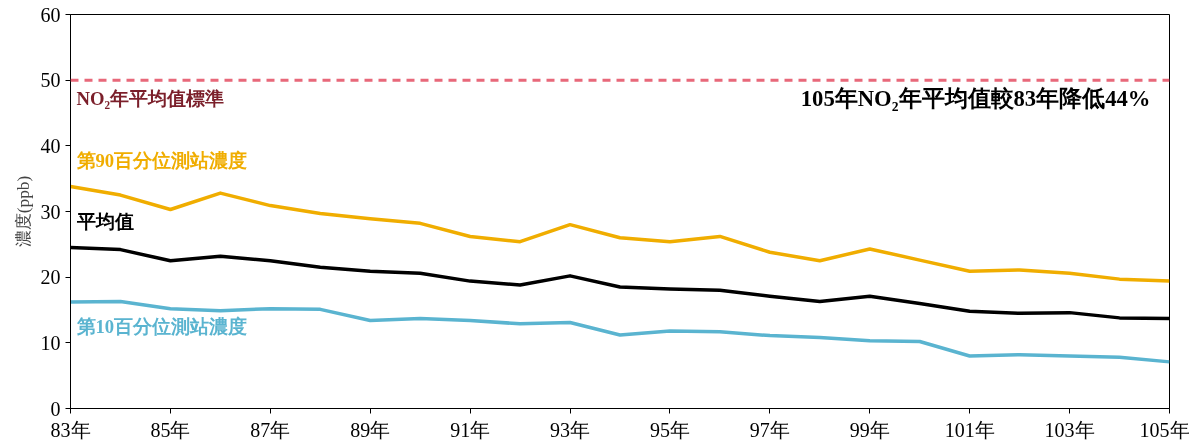 This screenshot has height=448, width=1189. Describe the element at coordinates (50, 145) in the screenshot. I see `y-tick-label: 40` at that location.